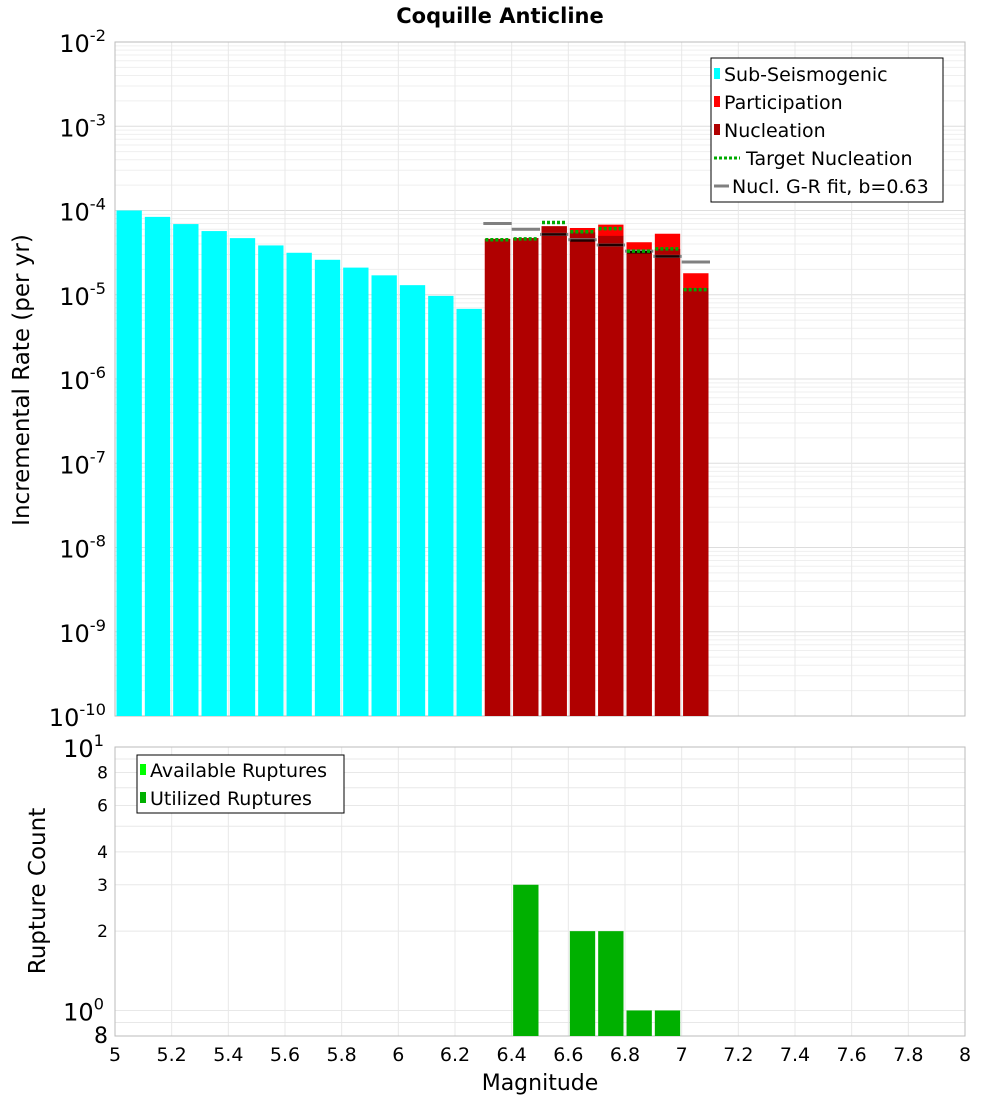 This screenshot has height=1100, width=1000. Describe the element at coordinates (83, 747) in the screenshot. I see `y-tick-label: 10¹` at that location.